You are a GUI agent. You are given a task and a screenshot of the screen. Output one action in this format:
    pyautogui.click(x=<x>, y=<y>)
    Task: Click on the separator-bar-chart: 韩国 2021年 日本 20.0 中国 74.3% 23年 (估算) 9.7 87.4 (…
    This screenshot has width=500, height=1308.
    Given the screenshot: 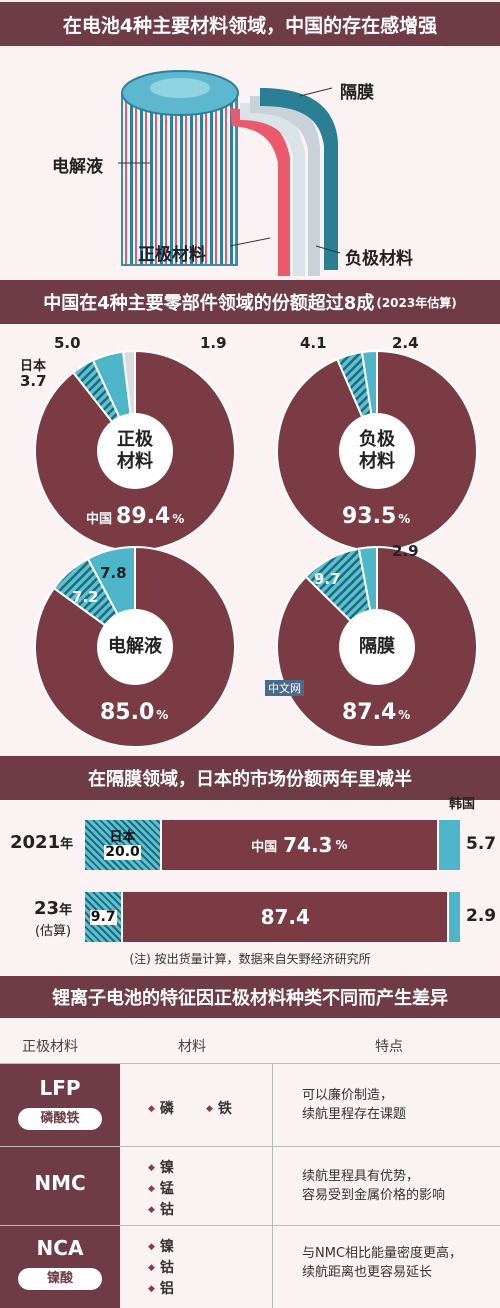 What is the action you would take?
    pyautogui.click(x=250, y=884)
    